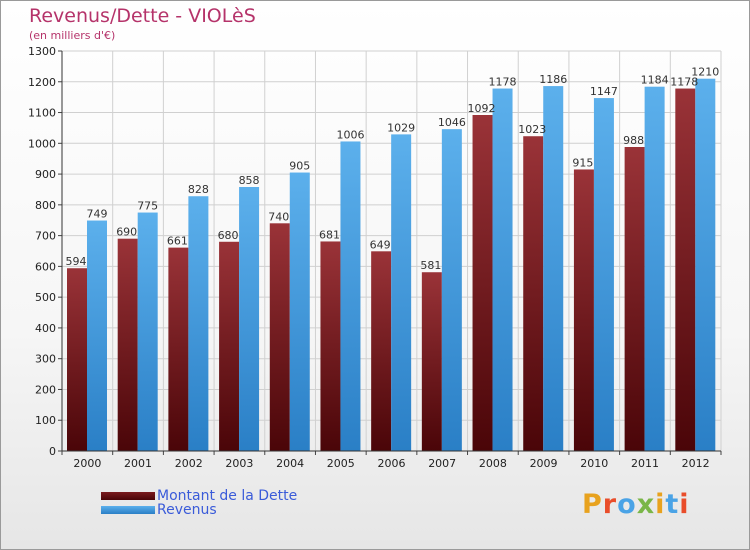  Describe the element at coordinates (126, 232) in the screenshot. I see `value-label-debt-2001: 690` at that location.